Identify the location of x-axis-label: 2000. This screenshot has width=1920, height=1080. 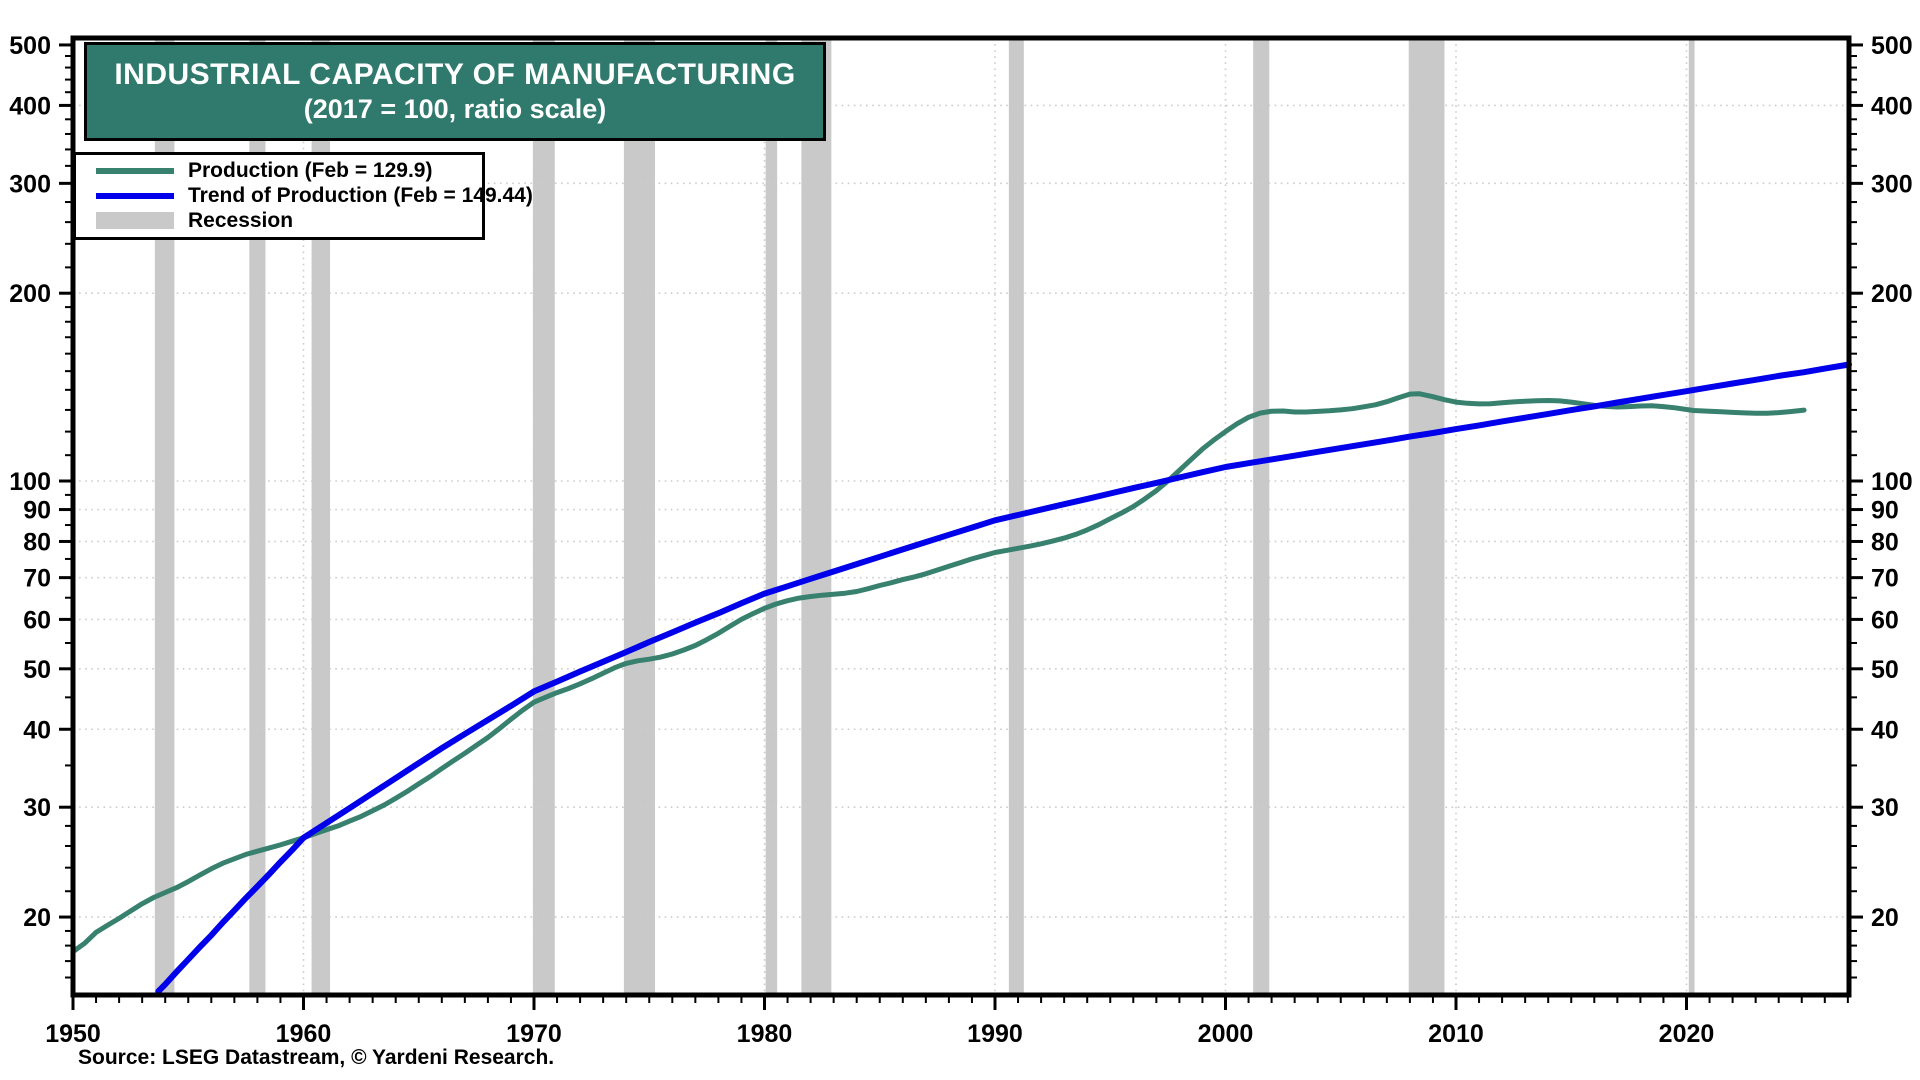
(1226, 1034).